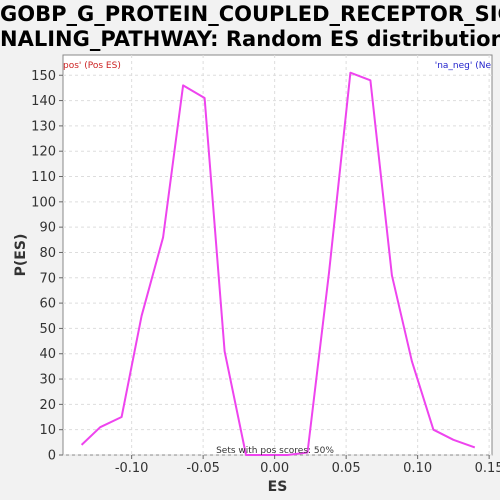 The image size is (500, 500). What do you see at coordinates (346, 468) in the screenshot?
I see `x-tick-label: 0.05` at bounding box center [346, 468].